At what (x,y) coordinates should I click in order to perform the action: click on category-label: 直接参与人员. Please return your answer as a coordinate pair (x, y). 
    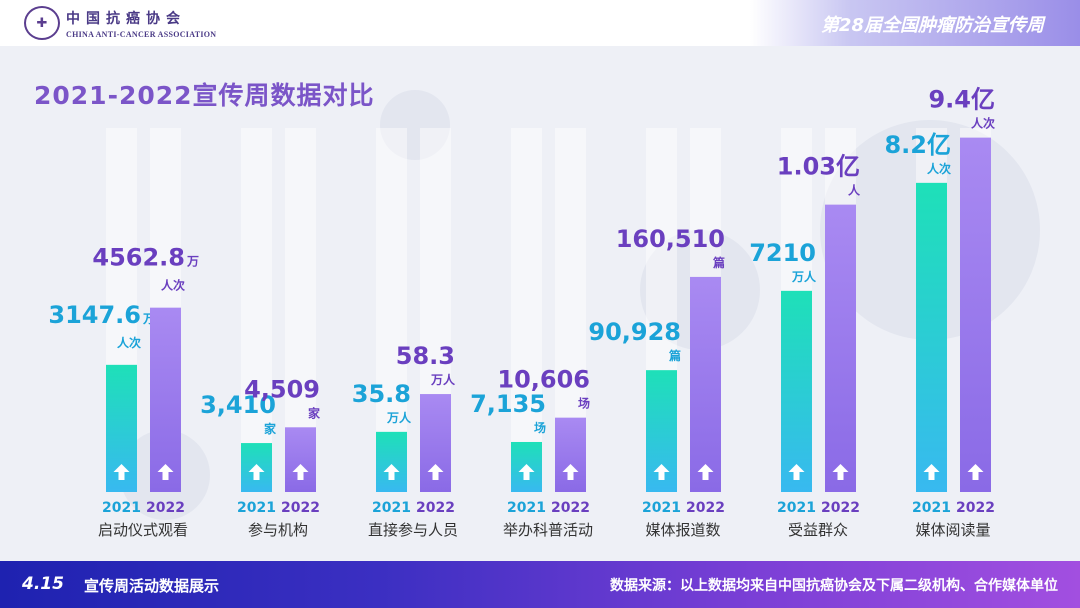
    Looking at the image, I should click on (413, 530).